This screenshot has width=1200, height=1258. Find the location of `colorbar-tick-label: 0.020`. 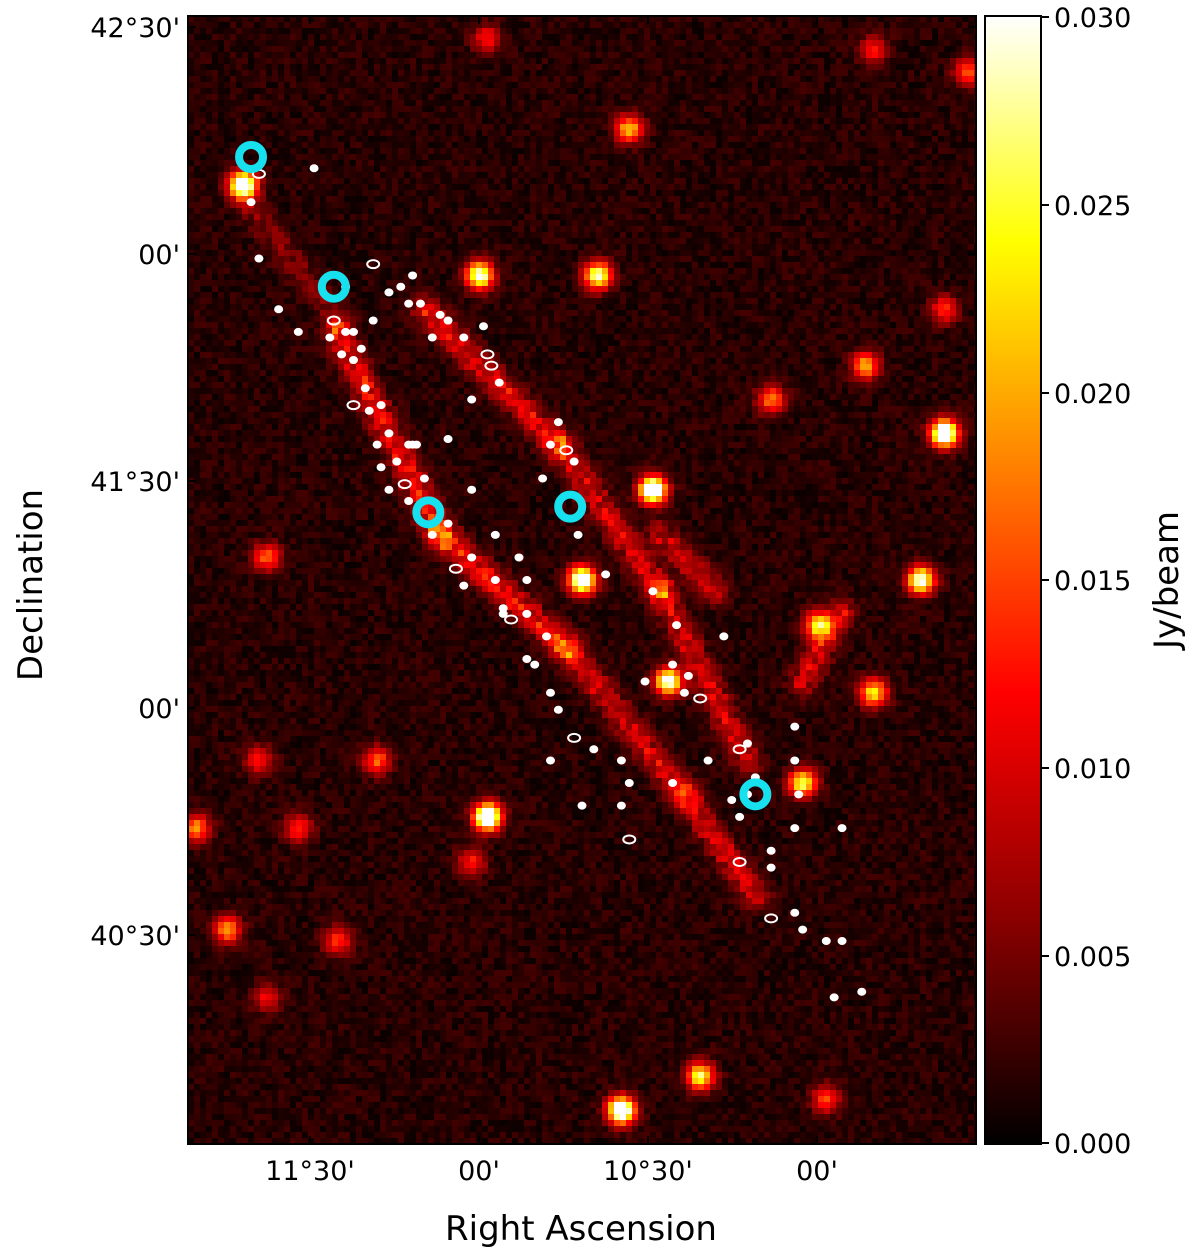

colorbar-tick-label: 0.020 is located at coordinates (1092, 394).